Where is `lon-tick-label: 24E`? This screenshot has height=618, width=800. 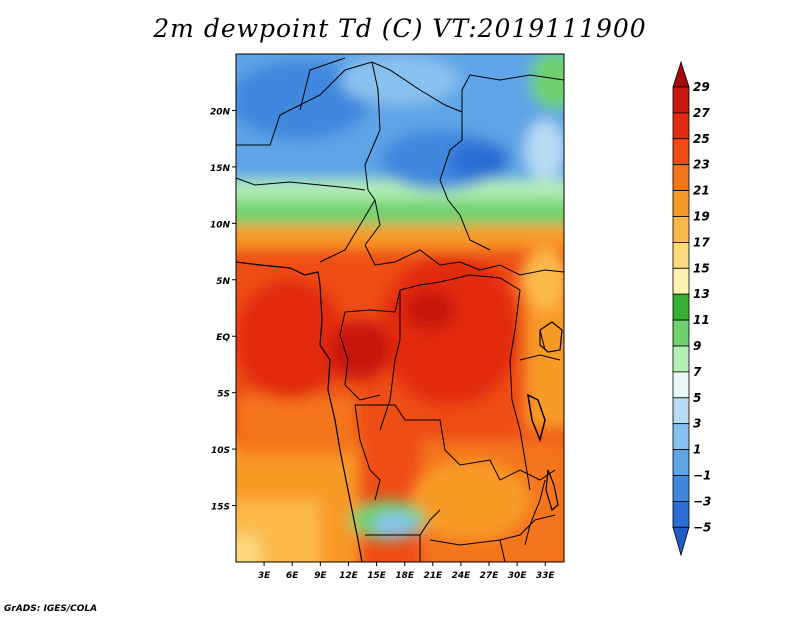
lon-tick-label: 24E is located at coordinates (462, 576).